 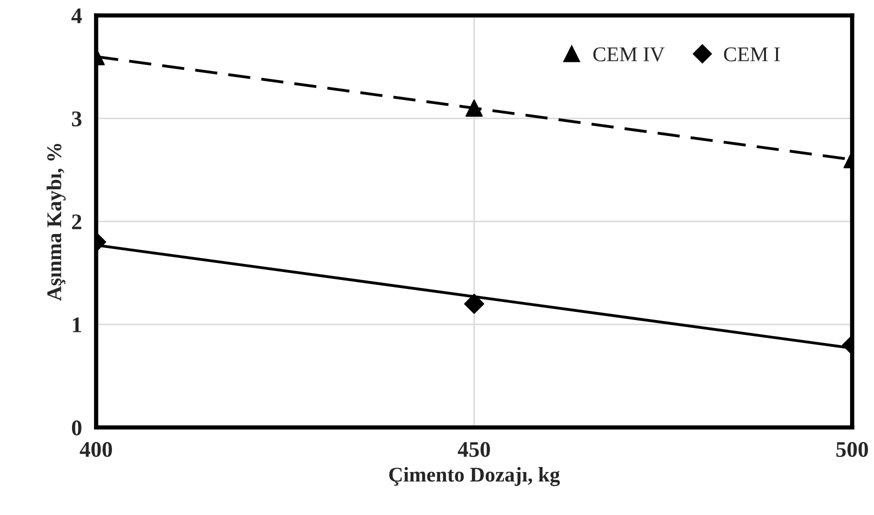 I want to click on y-axis-title: Aşınma Kaybı, %, so click(x=56, y=222).